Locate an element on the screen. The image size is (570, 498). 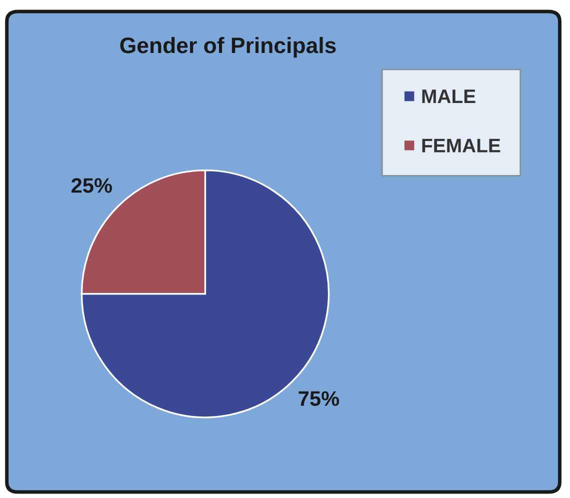
data-label: 25% is located at coordinates (92, 185).